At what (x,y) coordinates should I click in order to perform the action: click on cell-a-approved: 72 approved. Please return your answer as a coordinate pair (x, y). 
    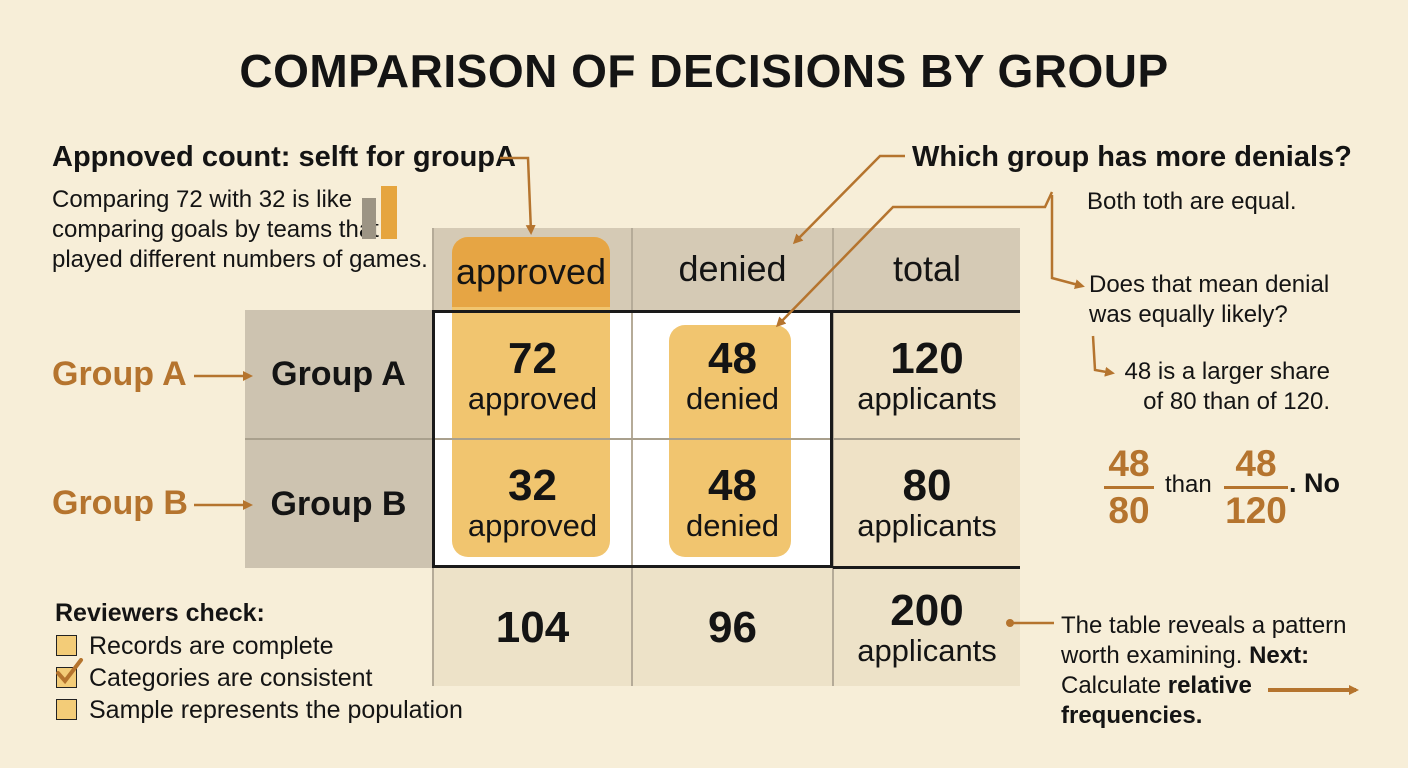
    Looking at the image, I should click on (532, 375).